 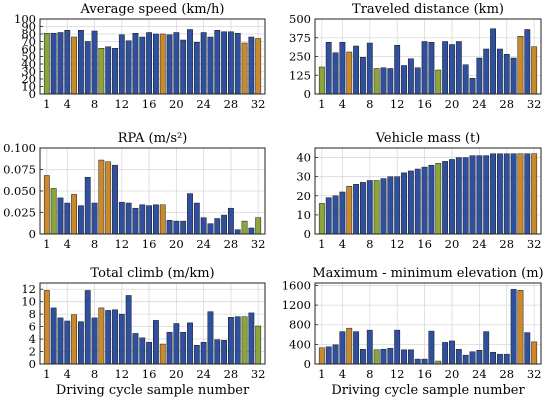 What do you see at coordinates (19, 191) in the screenshot?
I see `y-tick-label: 0.050` at bounding box center [19, 191].